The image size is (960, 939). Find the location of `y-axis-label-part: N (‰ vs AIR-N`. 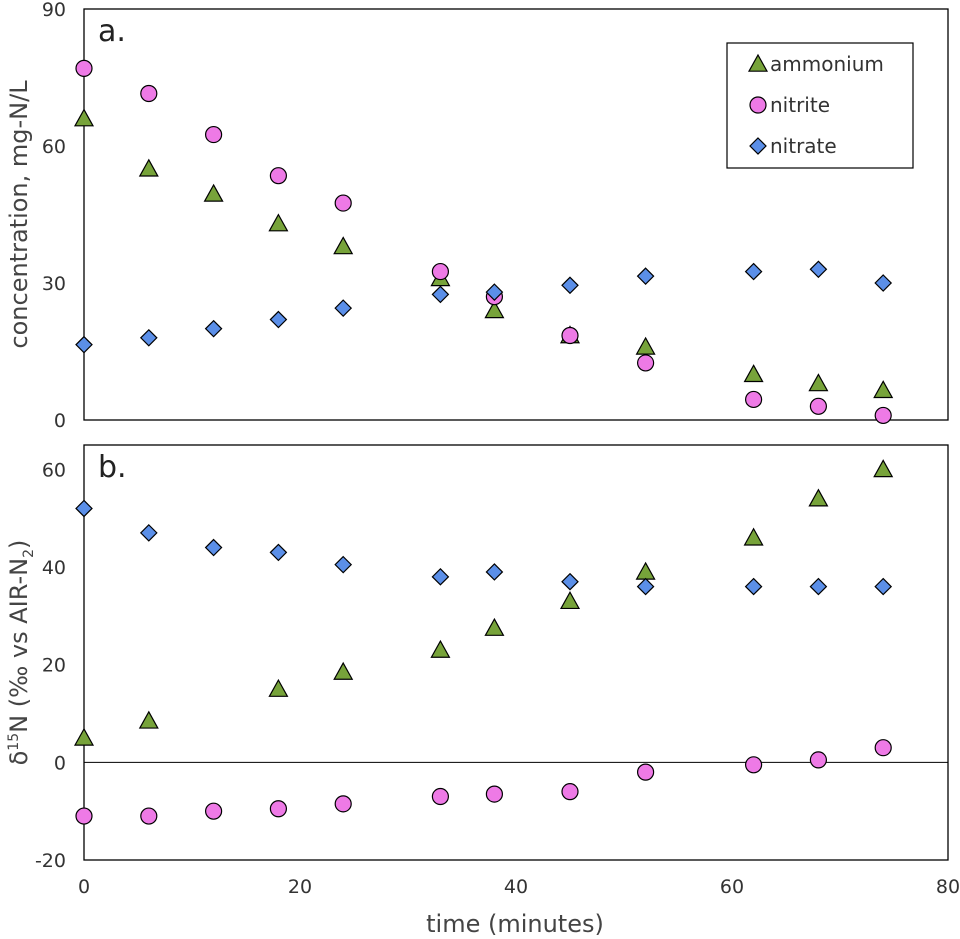

y-axis-label-part: N (‰ vs AIR-N is located at coordinates (19, 645).